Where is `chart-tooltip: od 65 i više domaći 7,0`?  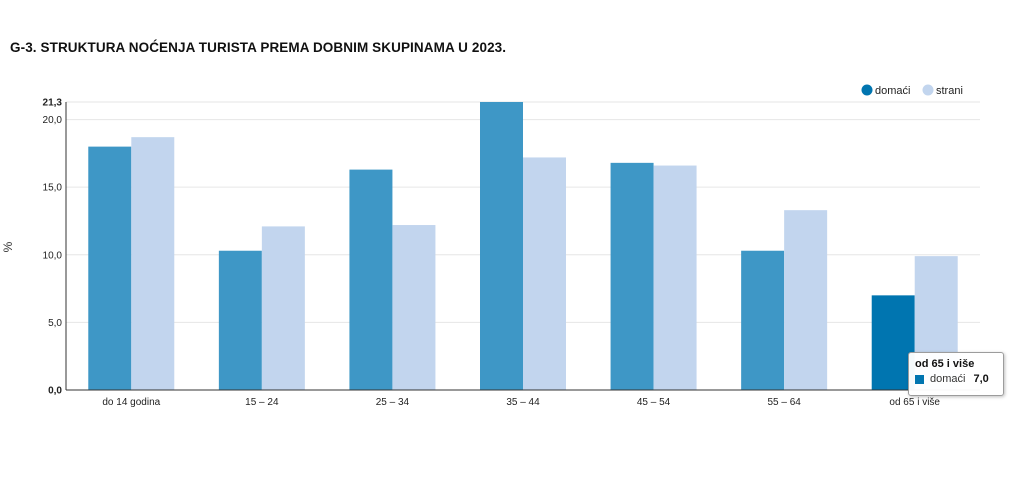 chart-tooltip: od 65 i više domaći 7,0 is located at coordinates (956, 374).